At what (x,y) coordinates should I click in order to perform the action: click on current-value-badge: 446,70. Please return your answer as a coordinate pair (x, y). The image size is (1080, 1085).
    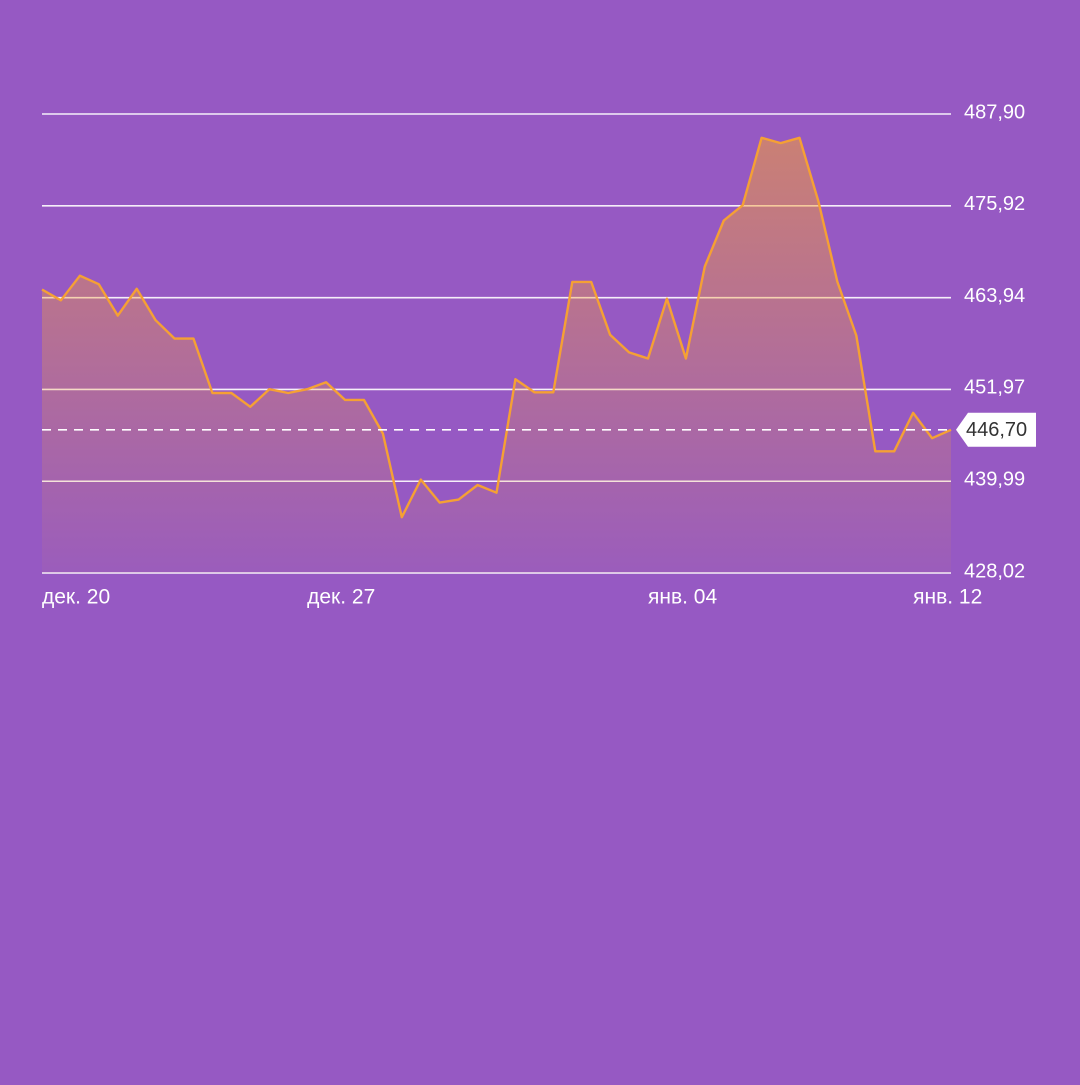
    Looking at the image, I should click on (996, 430).